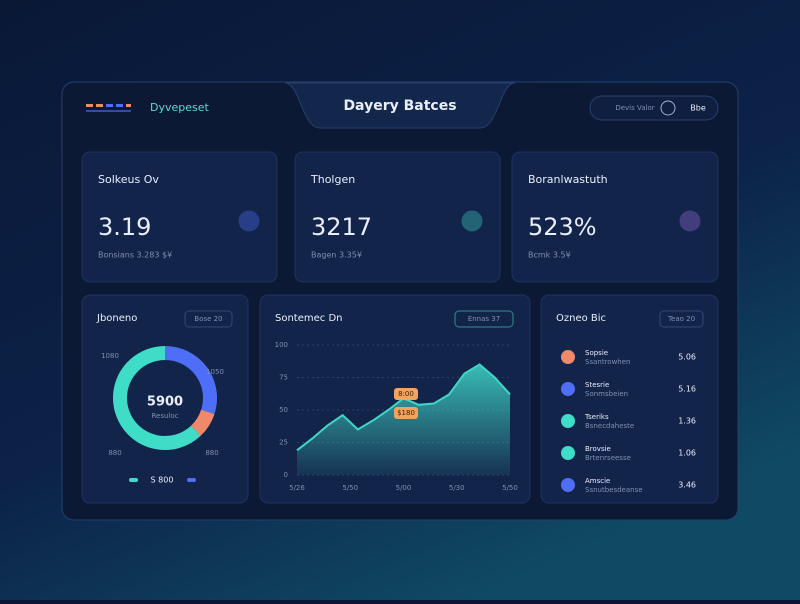  What do you see at coordinates (614, 490) in the screenshot?
I see `list-sub: Ssnutbesdeanse` at bounding box center [614, 490].